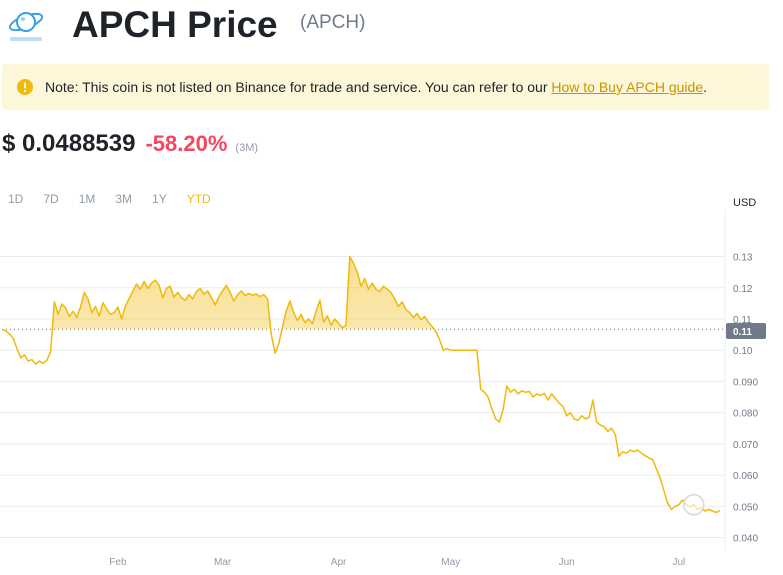 The height and width of the screenshot is (575, 783). What do you see at coordinates (69, 143) in the screenshot?
I see `current-price: $ 0.0488539` at bounding box center [69, 143].